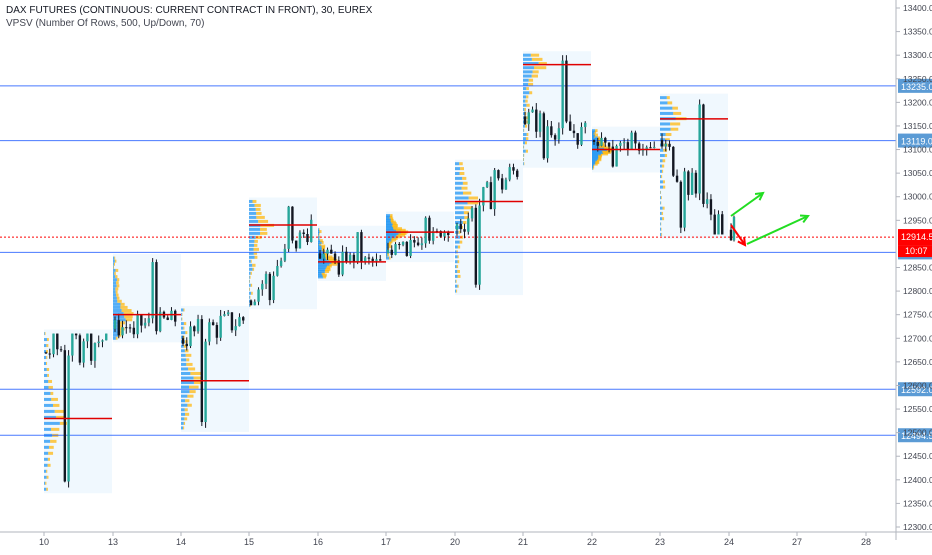 This screenshot has height=555, width=932. Describe the element at coordinates (917, 268) in the screenshot. I see `y-tick-label: 12850.0` at that location.